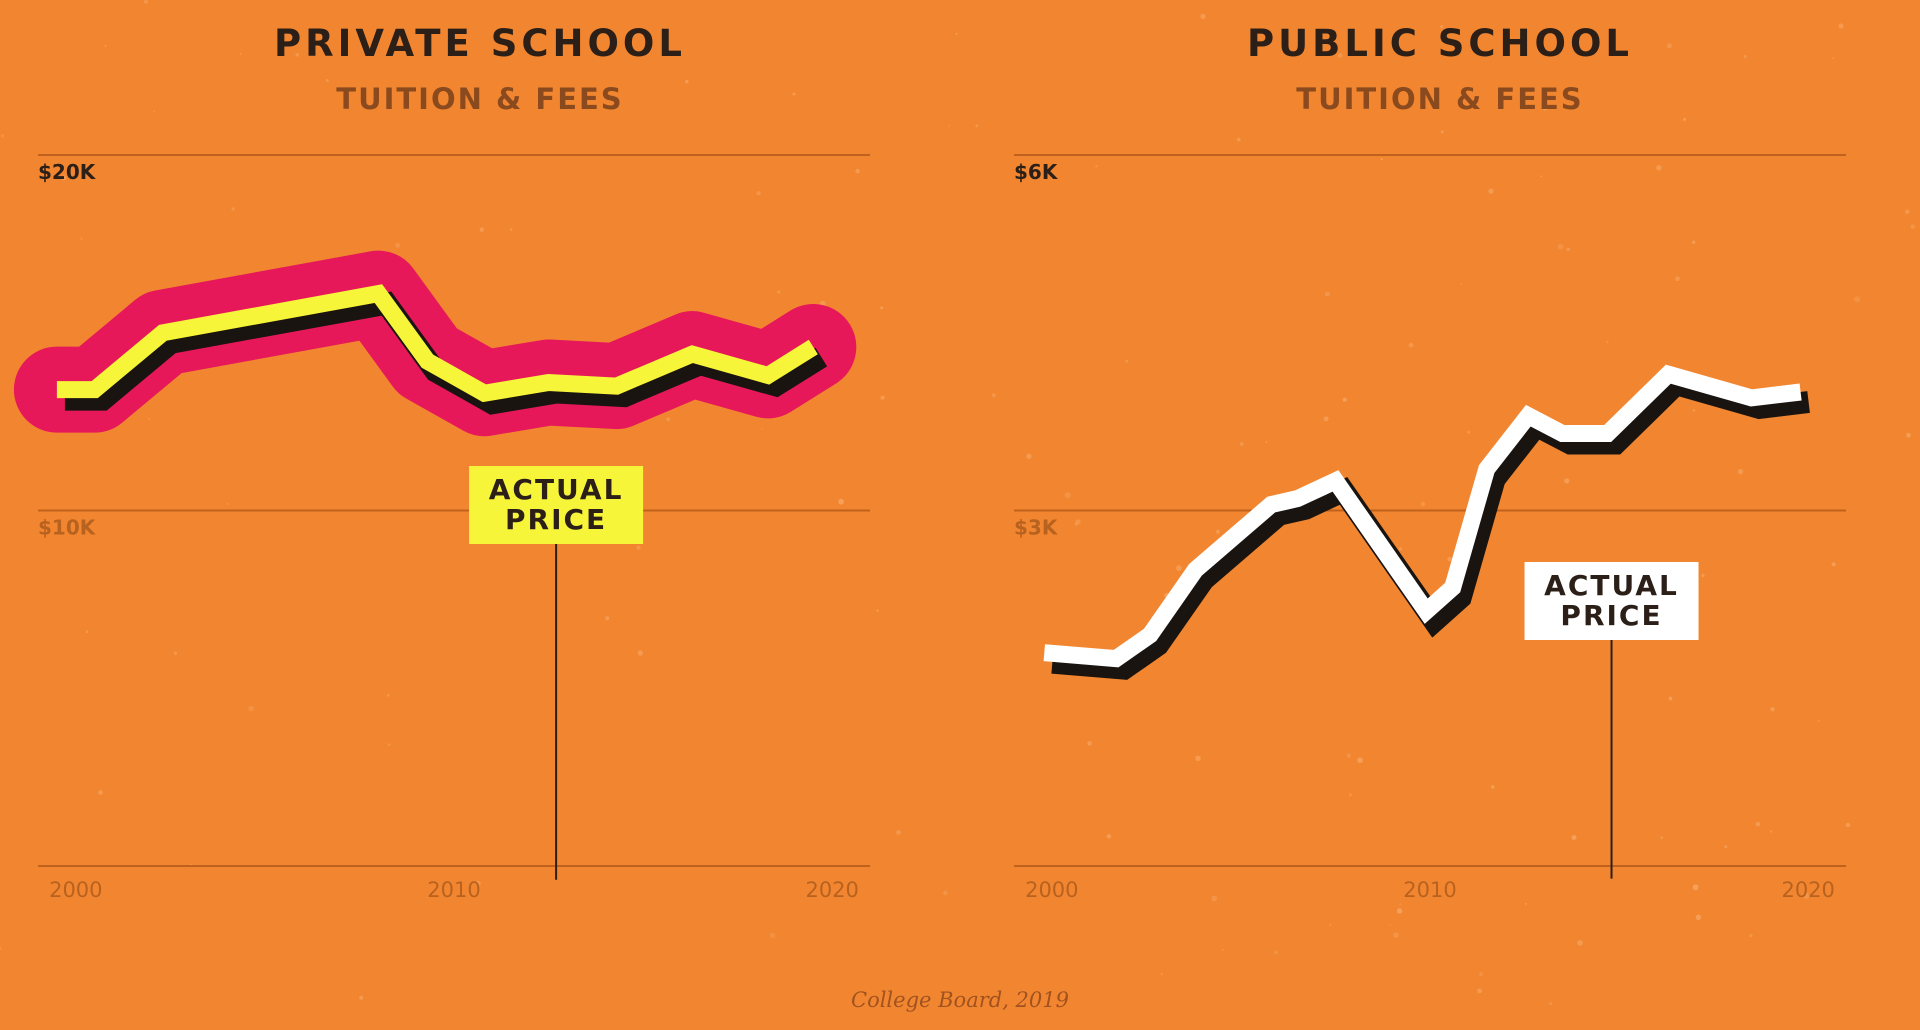 This screenshot has width=1920, height=1030. Describe the element at coordinates (67, 528) in the screenshot. I see `private-y-tick-label: $10K` at that location.